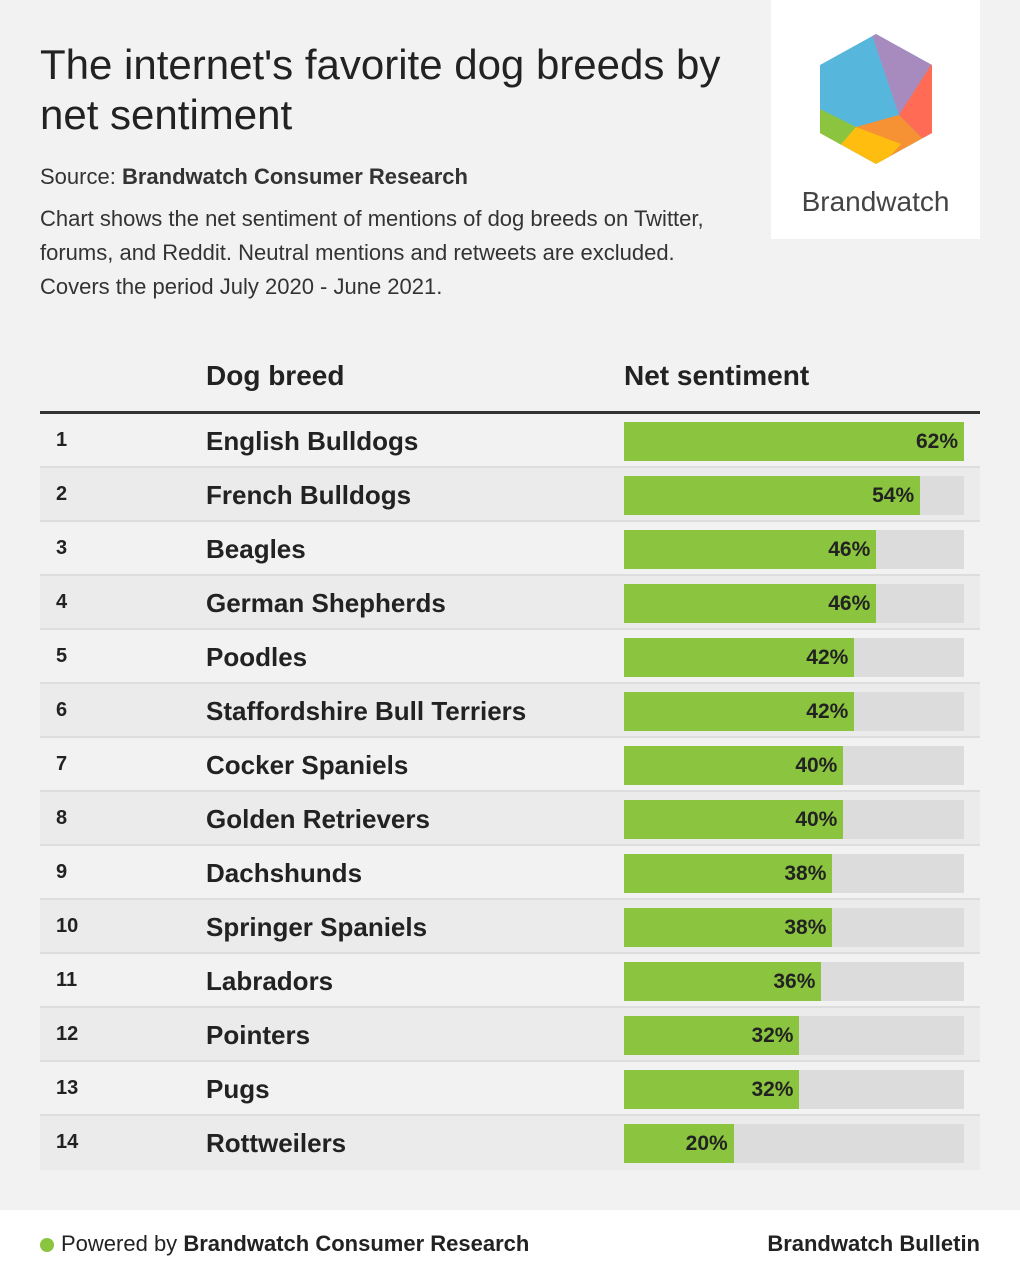 The width and height of the screenshot is (1020, 1278). Describe the element at coordinates (47, 1245) in the screenshot. I see `green-dot-icon` at that location.